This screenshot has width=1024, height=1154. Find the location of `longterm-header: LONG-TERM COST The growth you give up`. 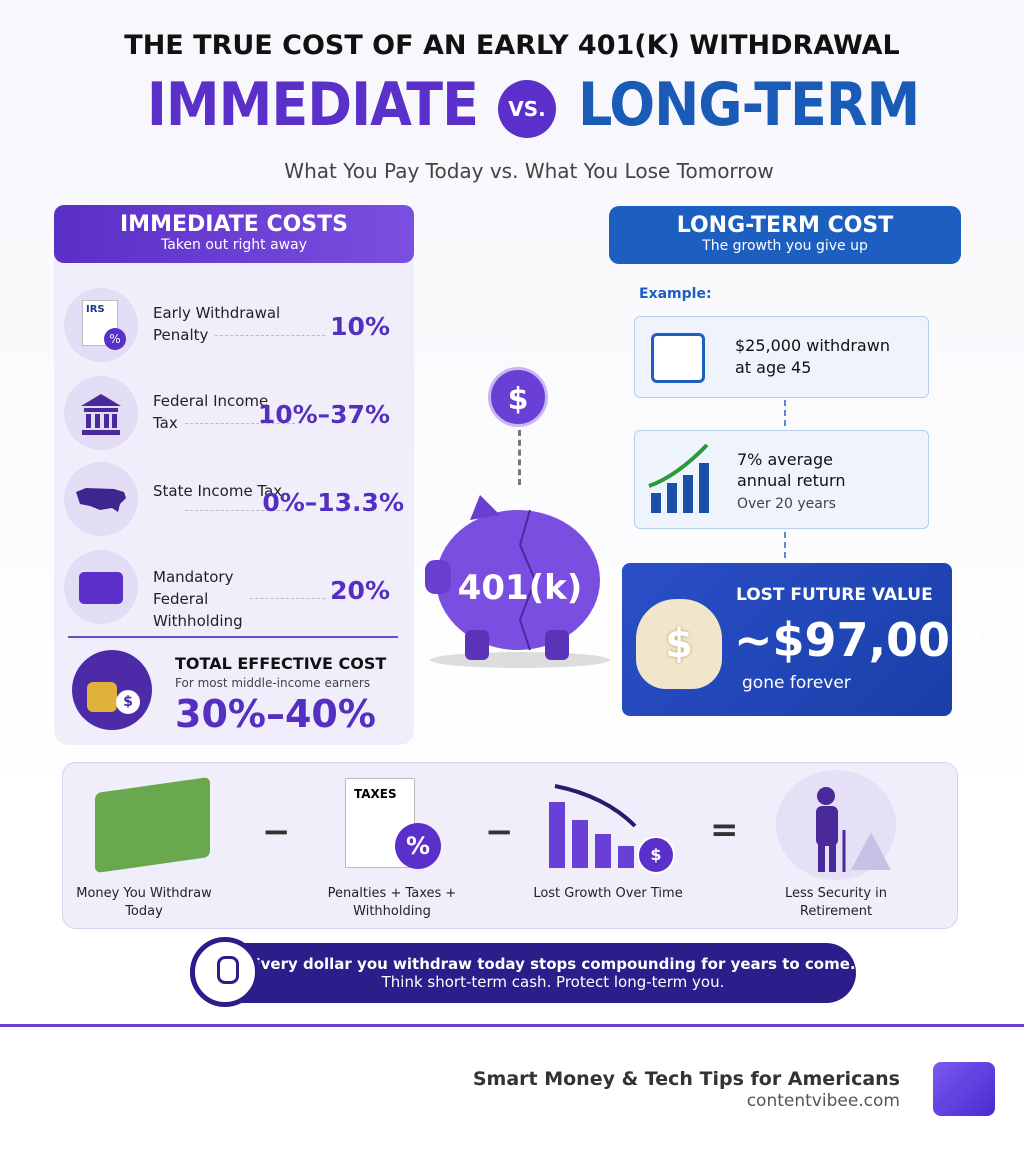

longterm-header: LONG-TERM COST The growth you give up is located at coordinates (785, 235).